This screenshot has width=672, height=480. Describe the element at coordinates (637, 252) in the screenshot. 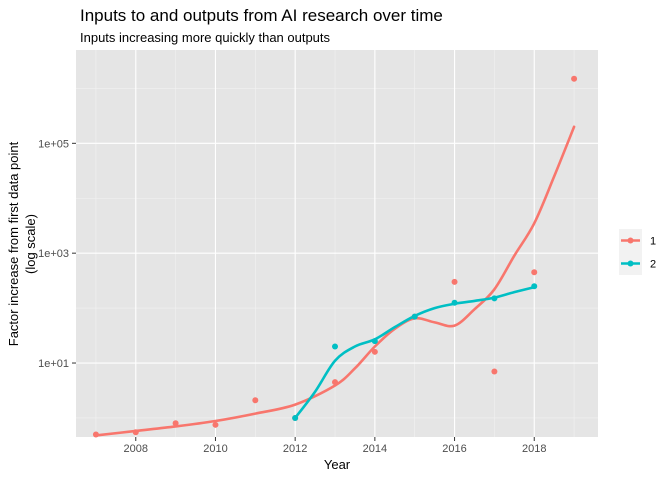

I see `legend: 12` at that location.